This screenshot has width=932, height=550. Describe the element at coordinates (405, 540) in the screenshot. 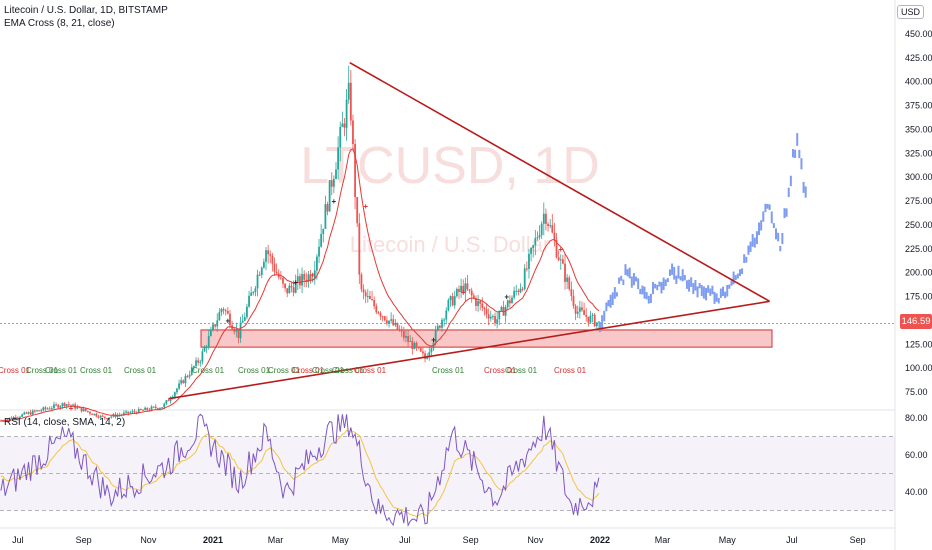

I see `time-tick-label: Jul` at that location.